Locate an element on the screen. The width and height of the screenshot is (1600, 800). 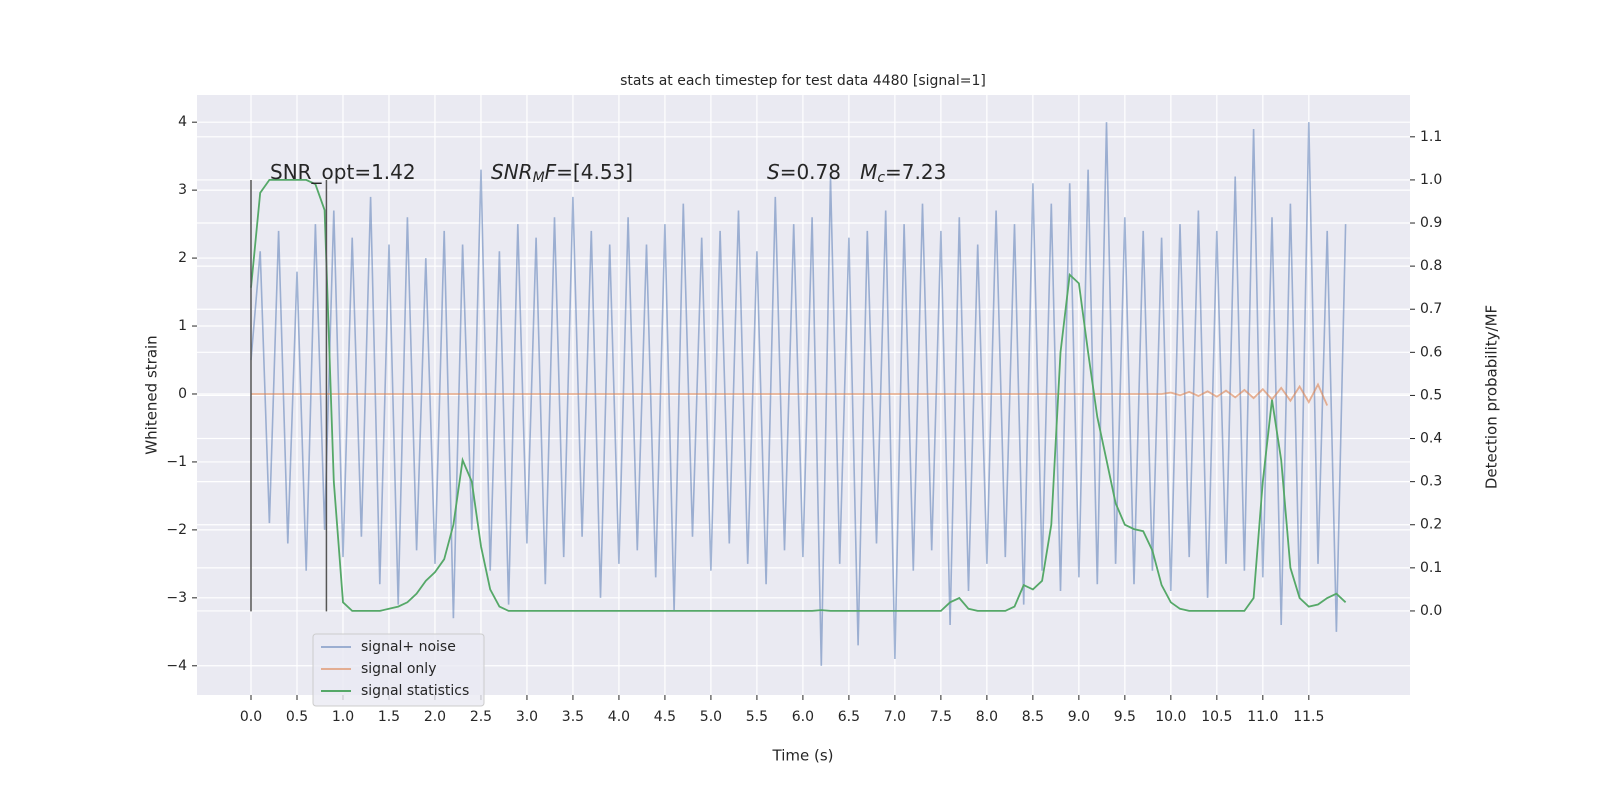
x-tick-label: 11.5 is located at coordinates (1308, 717).